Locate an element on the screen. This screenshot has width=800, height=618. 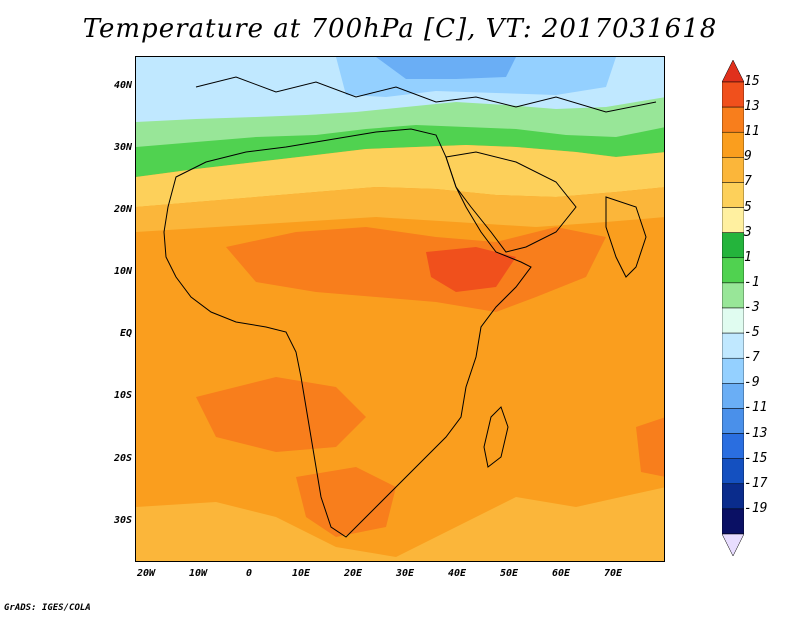
colorbar-label: -9 is located at coordinates (752, 383).